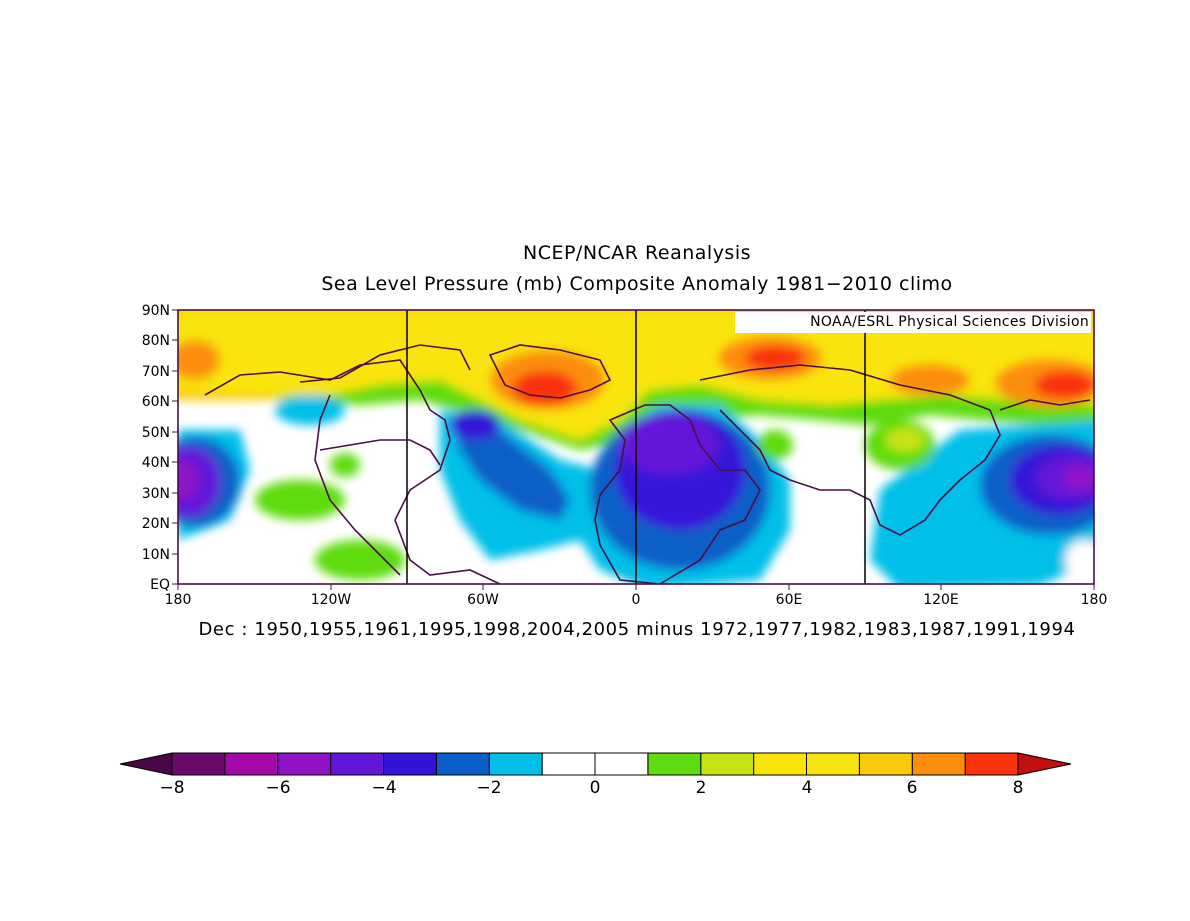 The width and height of the screenshot is (1190, 921). Describe the element at coordinates (1044, 764) in the screenshot. I see `colorbar-high-end` at that location.